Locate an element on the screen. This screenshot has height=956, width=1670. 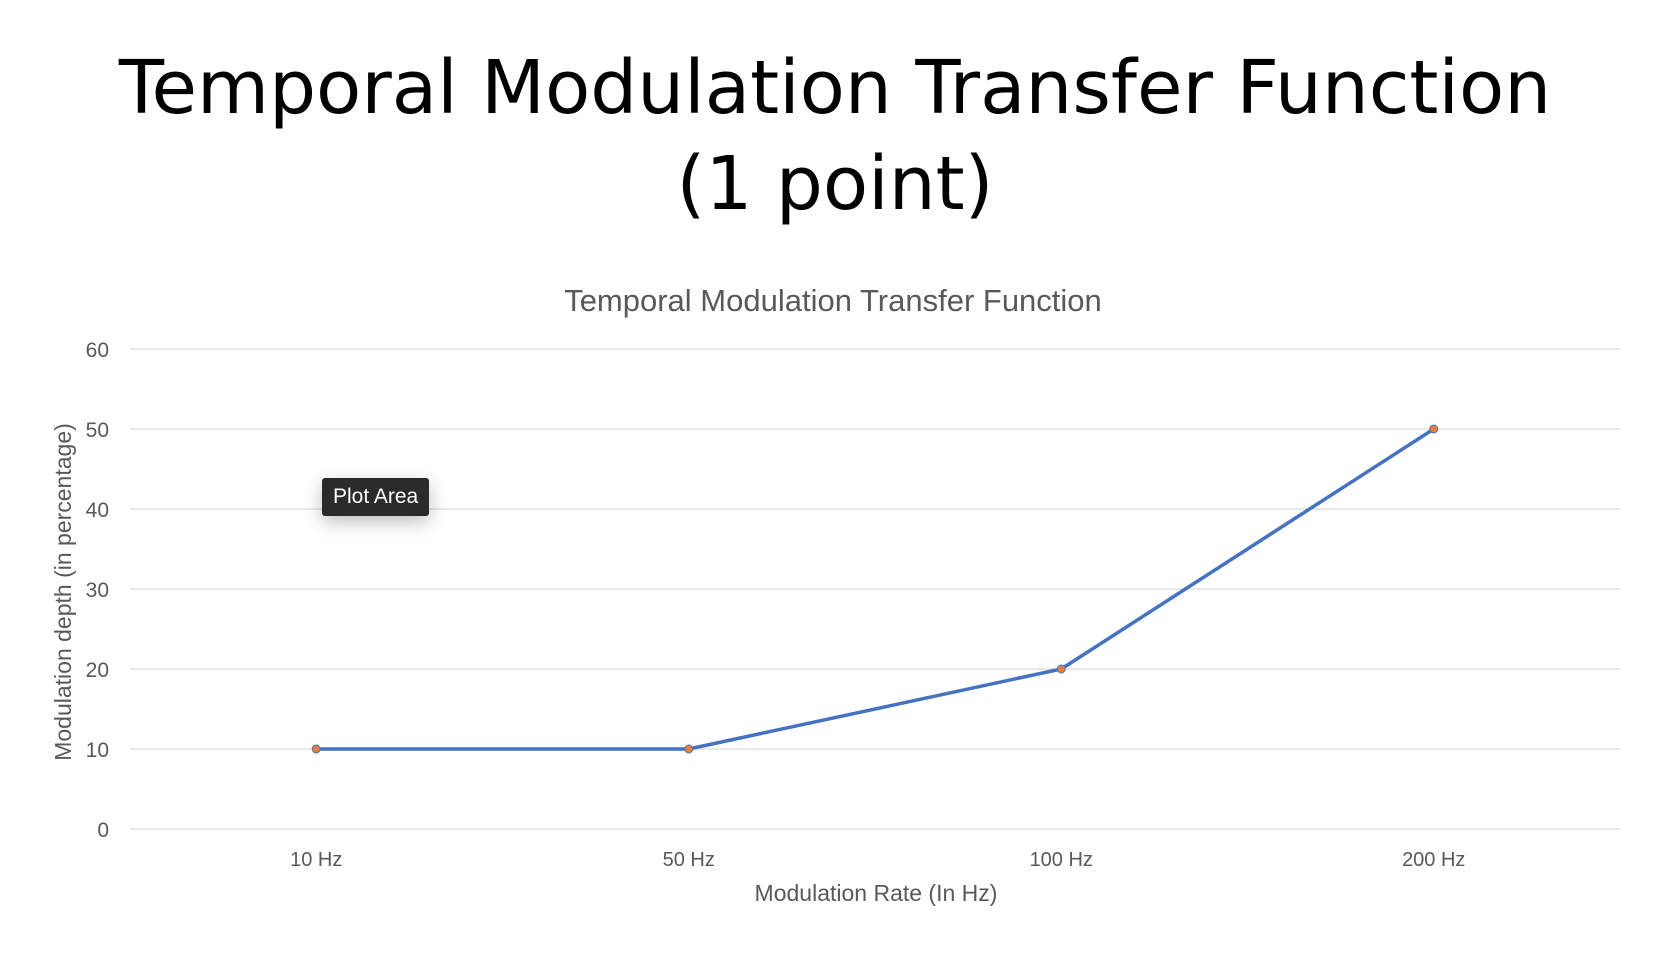
x-tick-label: 200 Hz is located at coordinates (1433, 860).